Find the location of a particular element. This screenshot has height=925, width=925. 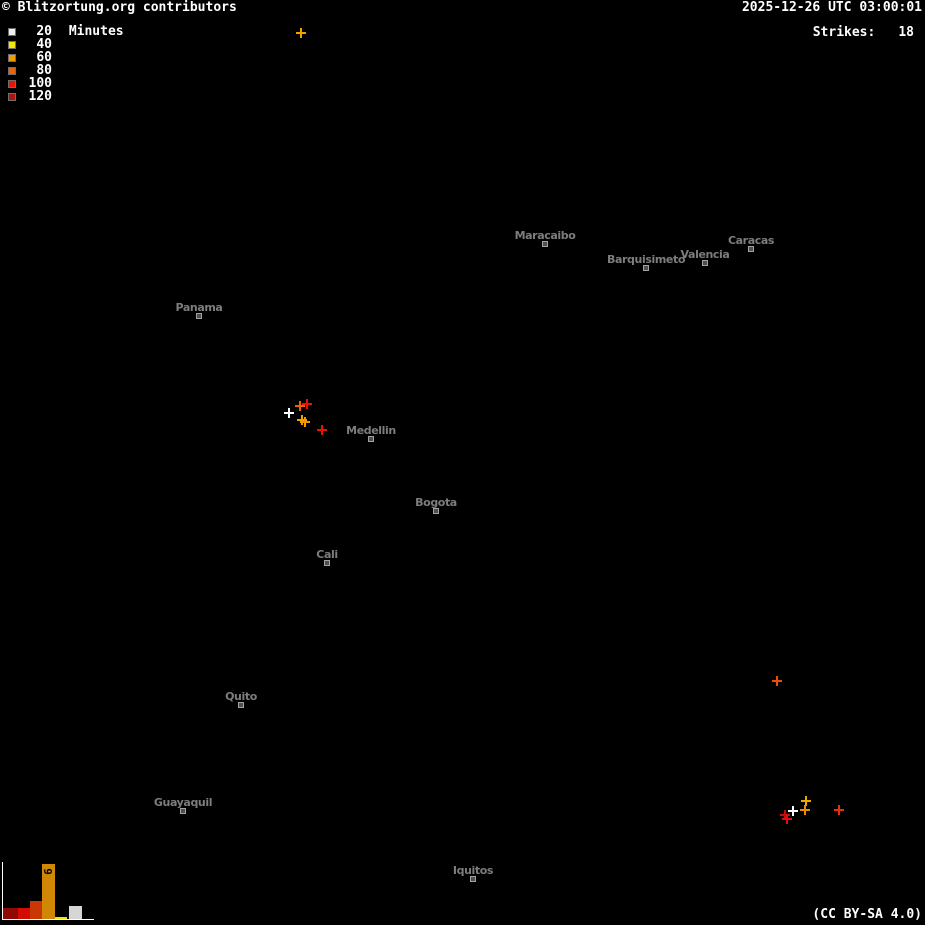

legend-value-120: 120 is located at coordinates (40, 96).